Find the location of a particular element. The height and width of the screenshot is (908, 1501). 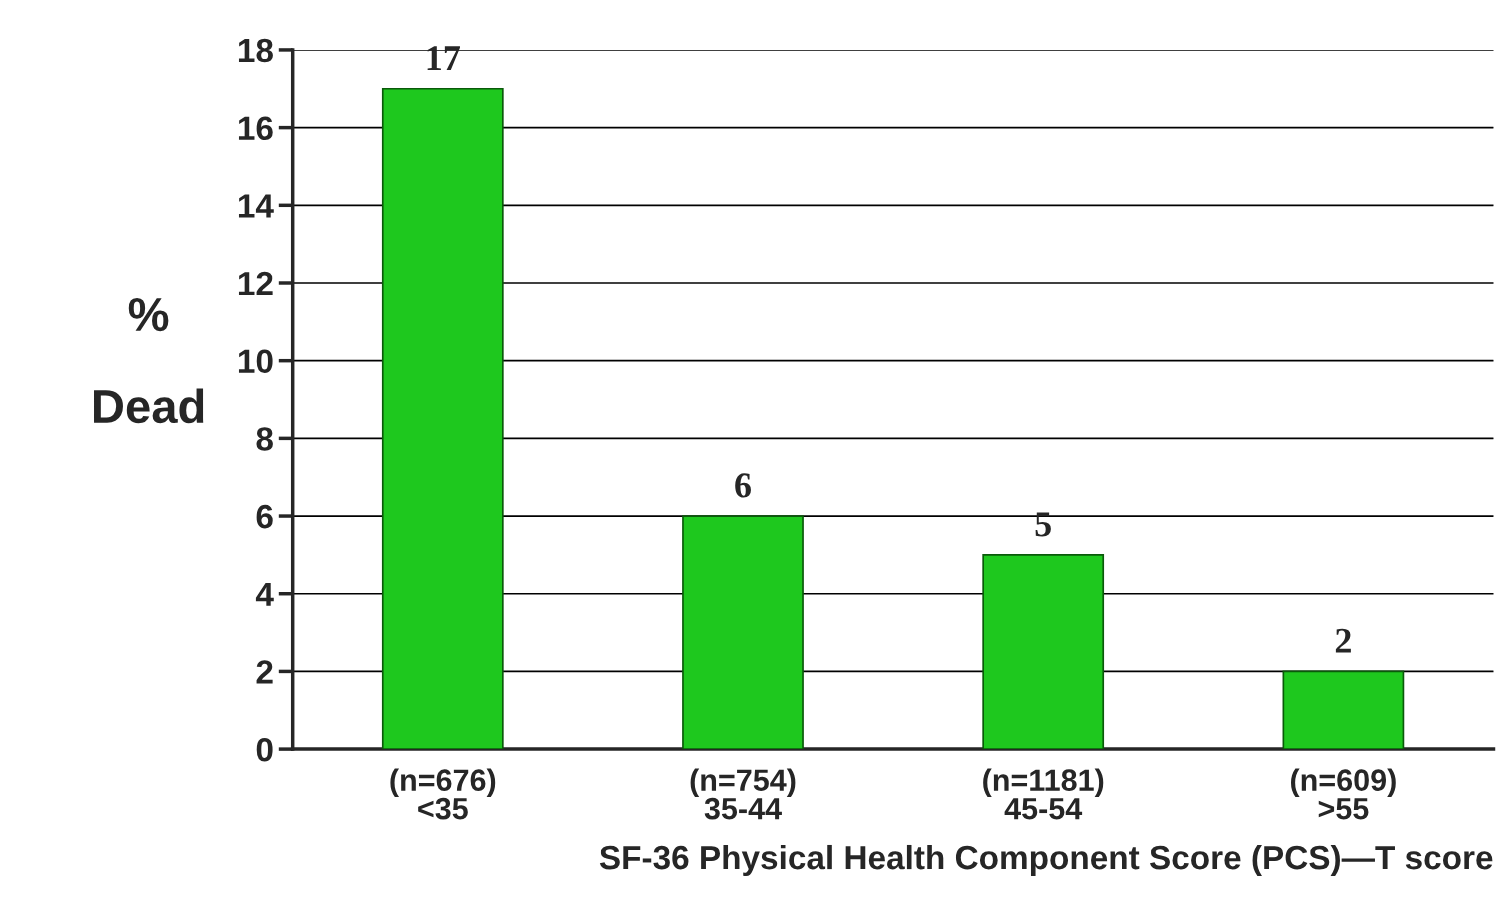

text: % Dead is located at coordinates (149, 360).